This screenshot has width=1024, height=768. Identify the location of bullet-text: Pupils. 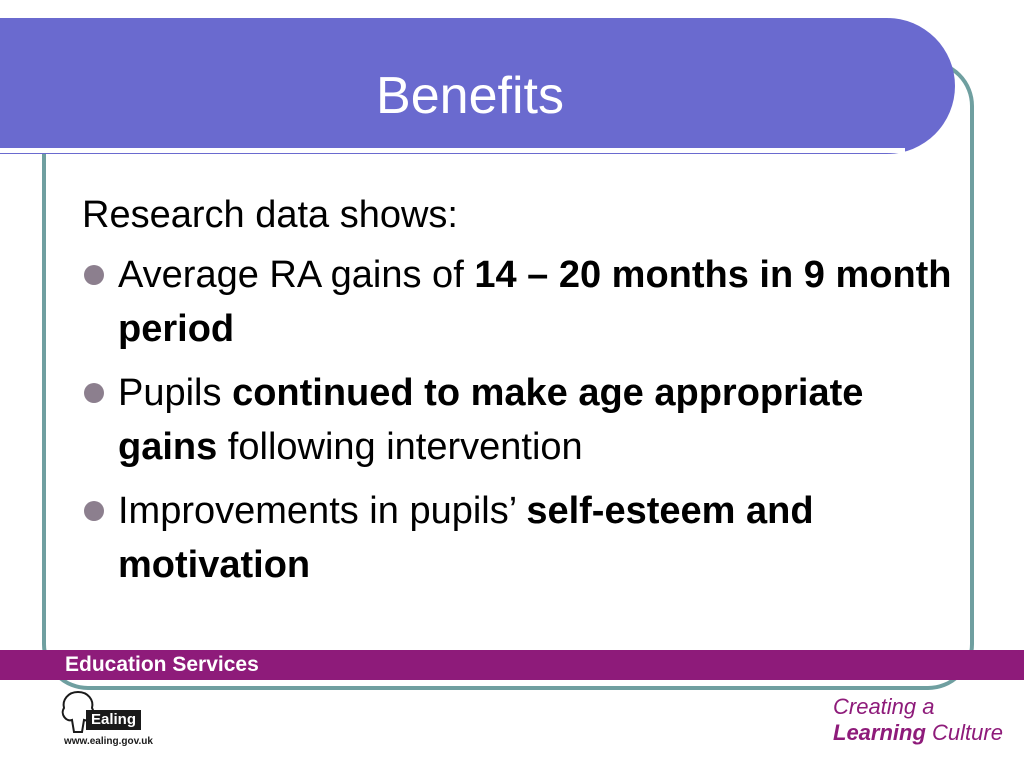
(175, 393).